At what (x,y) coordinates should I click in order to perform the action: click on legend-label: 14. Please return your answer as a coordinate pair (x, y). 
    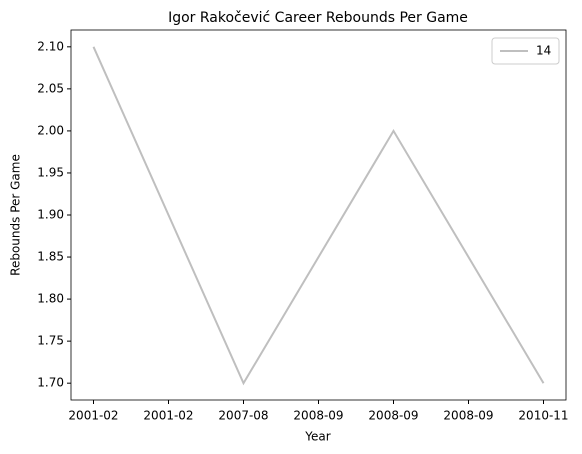
    Looking at the image, I should click on (543, 51).